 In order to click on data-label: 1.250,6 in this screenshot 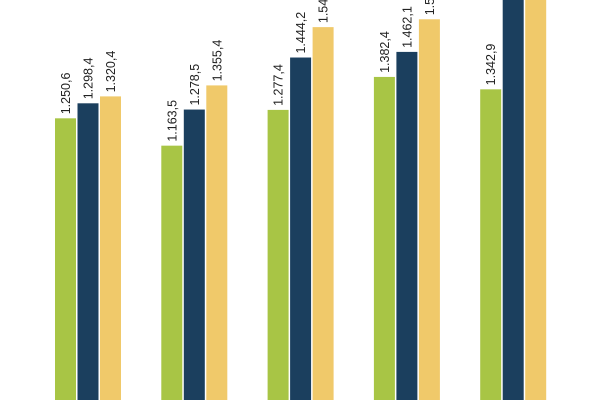, I will do `click(66, 94)`.